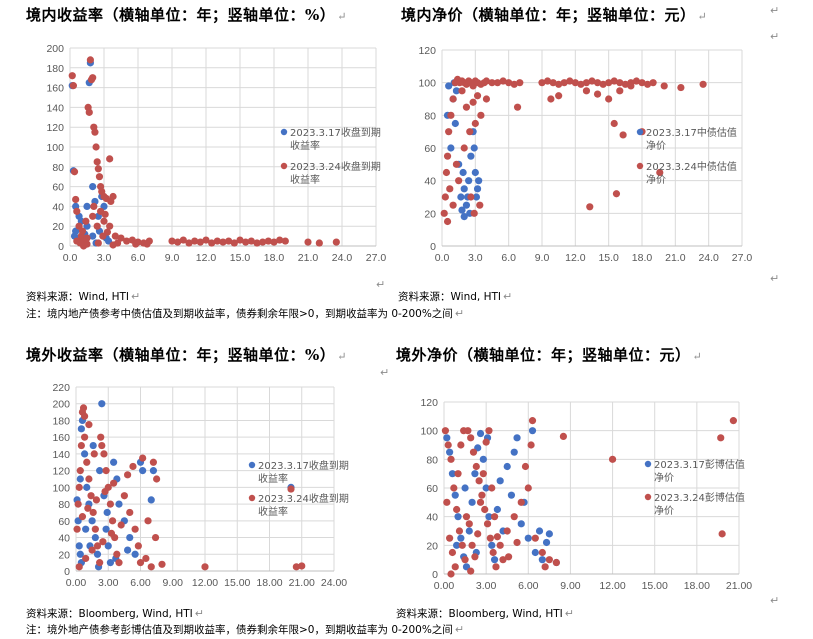 This screenshot has height=639, width=813. I want to click on x-tick-label: 12.00, so click(612, 586).